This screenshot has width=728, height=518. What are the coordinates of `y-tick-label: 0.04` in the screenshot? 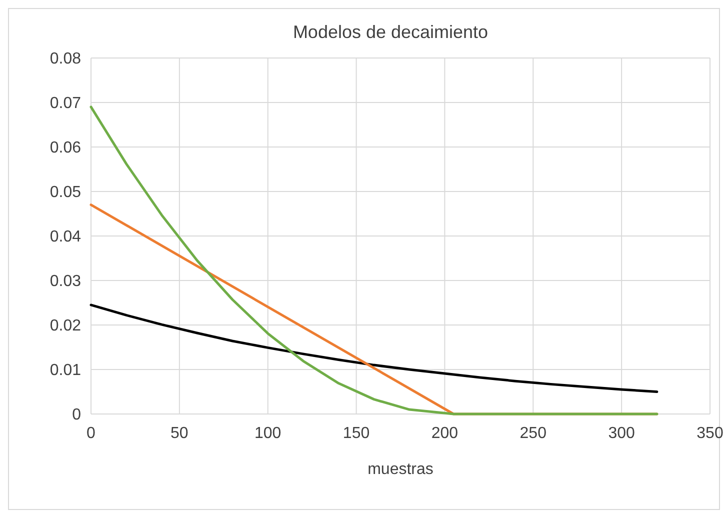 It's located at (66, 237).